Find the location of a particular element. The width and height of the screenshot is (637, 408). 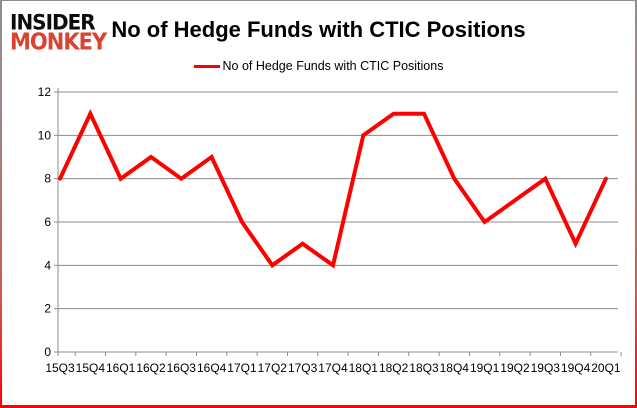

chart-title: No of Hedge Funds with CTIC Positions is located at coordinates (318, 29).